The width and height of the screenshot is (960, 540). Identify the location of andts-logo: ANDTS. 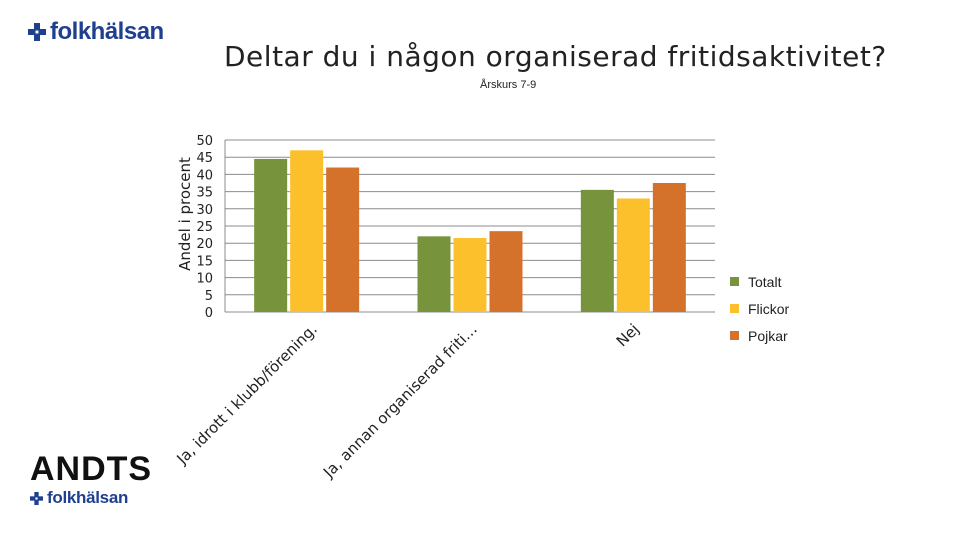
(91, 469).